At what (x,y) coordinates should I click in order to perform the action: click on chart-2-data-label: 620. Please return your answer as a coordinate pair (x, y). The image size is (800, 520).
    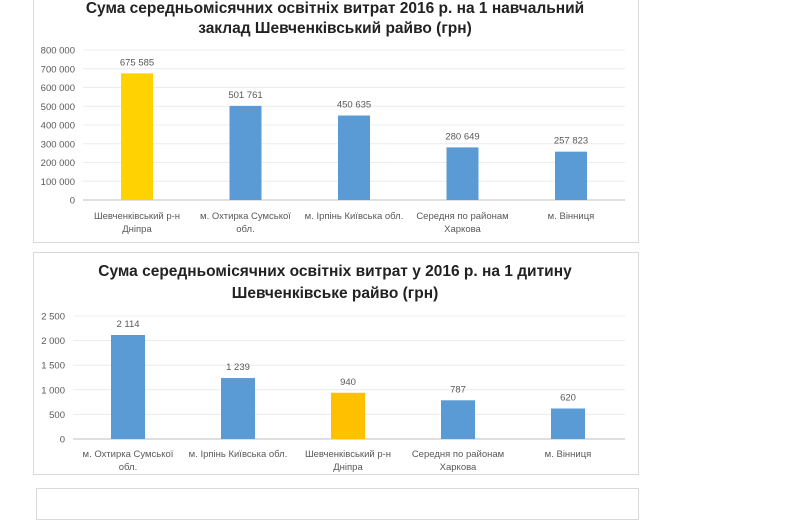
    Looking at the image, I should click on (568, 397).